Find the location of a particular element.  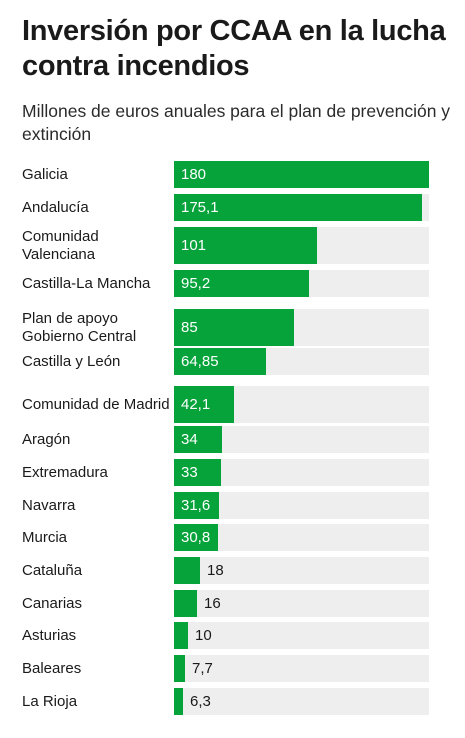

bar-track: 42,1 is located at coordinates (301, 404).